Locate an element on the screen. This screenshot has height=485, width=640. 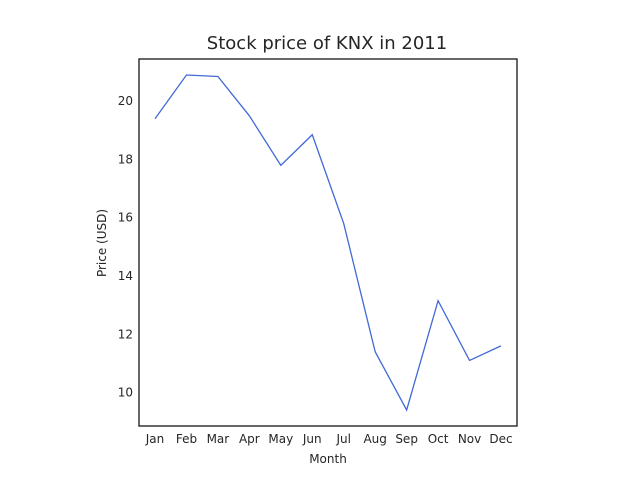
x-tick-label: May is located at coordinates (280, 439).